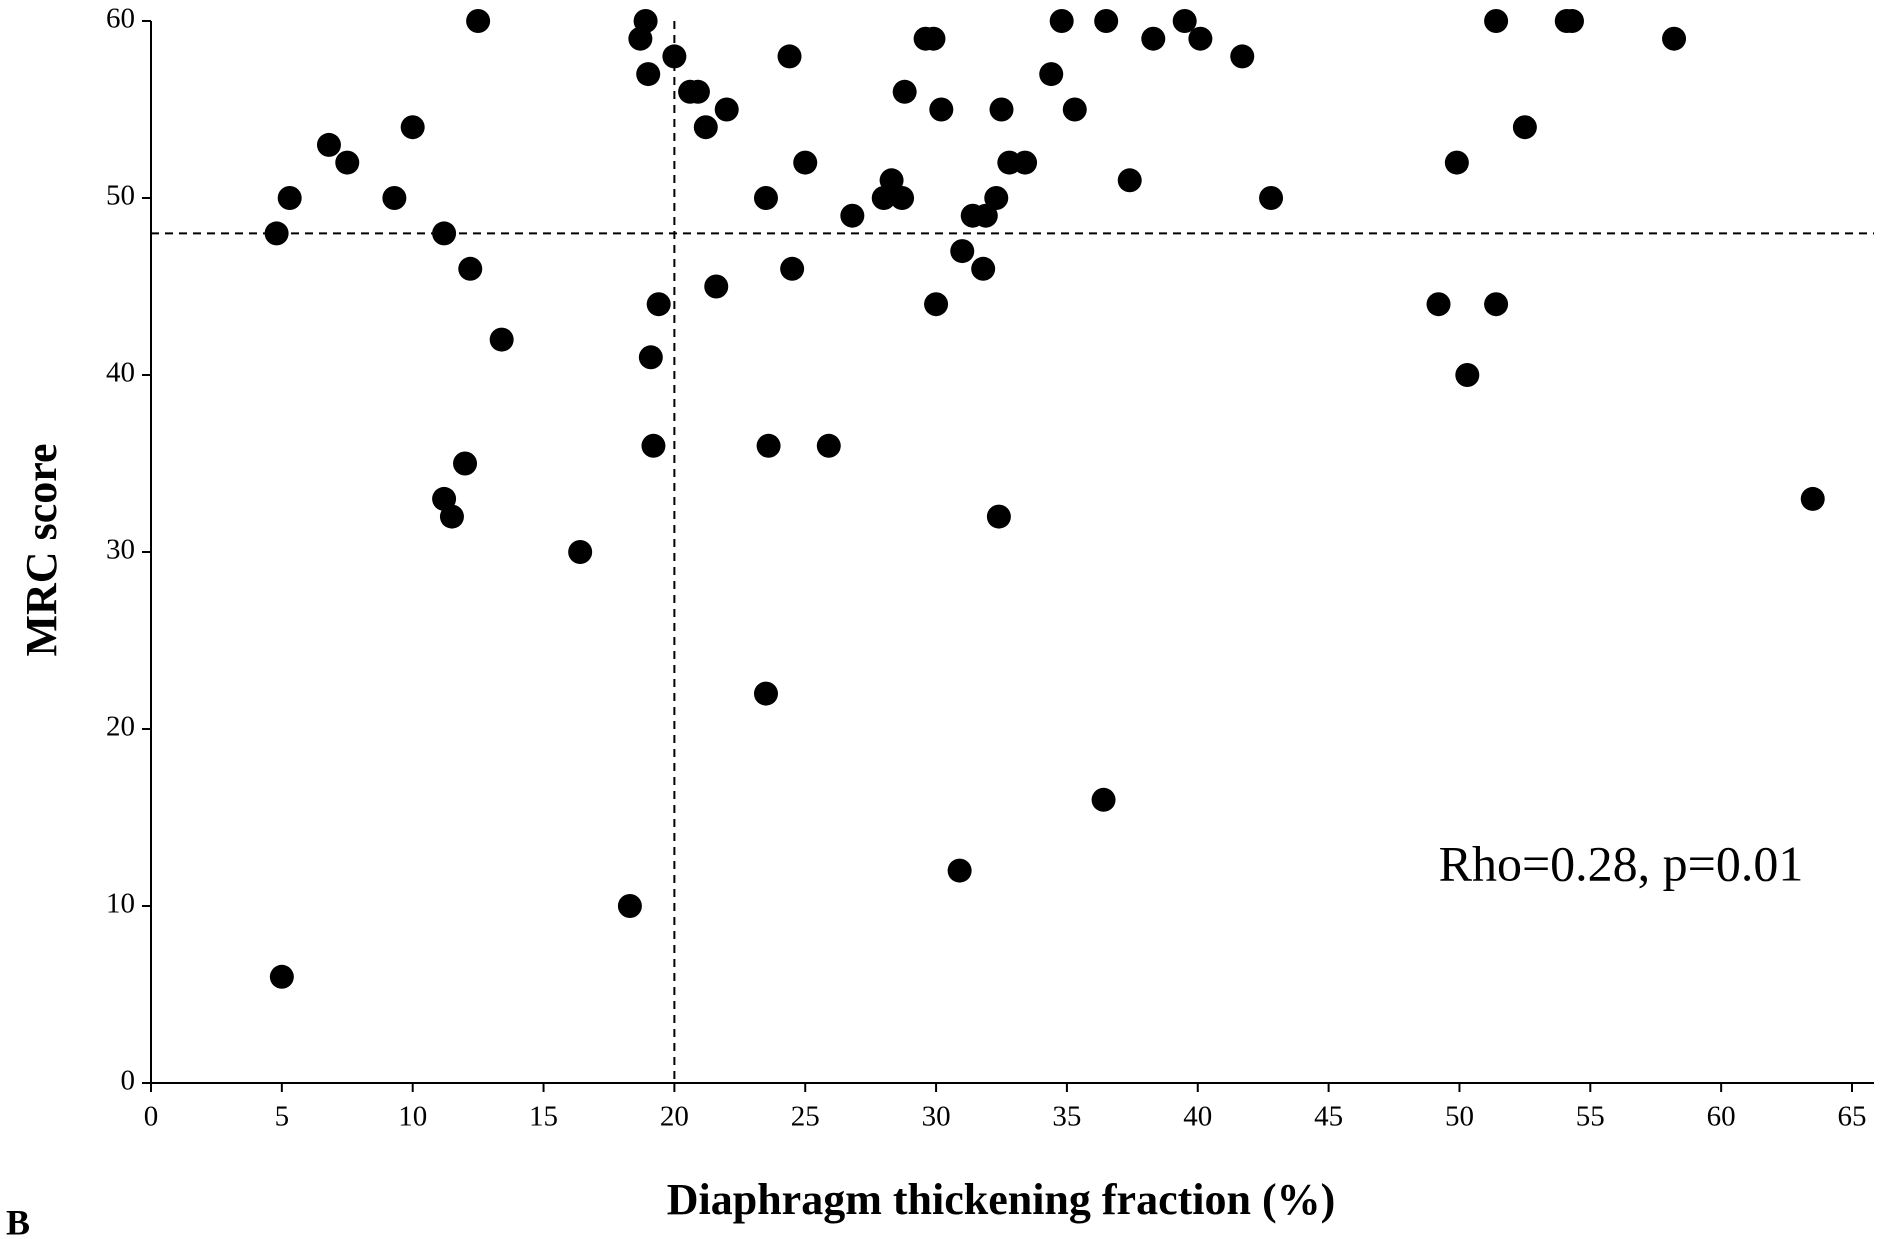 This screenshot has height=1239, width=1888. What do you see at coordinates (805, 1117) in the screenshot?
I see `x-tick-label: 25` at bounding box center [805, 1117].